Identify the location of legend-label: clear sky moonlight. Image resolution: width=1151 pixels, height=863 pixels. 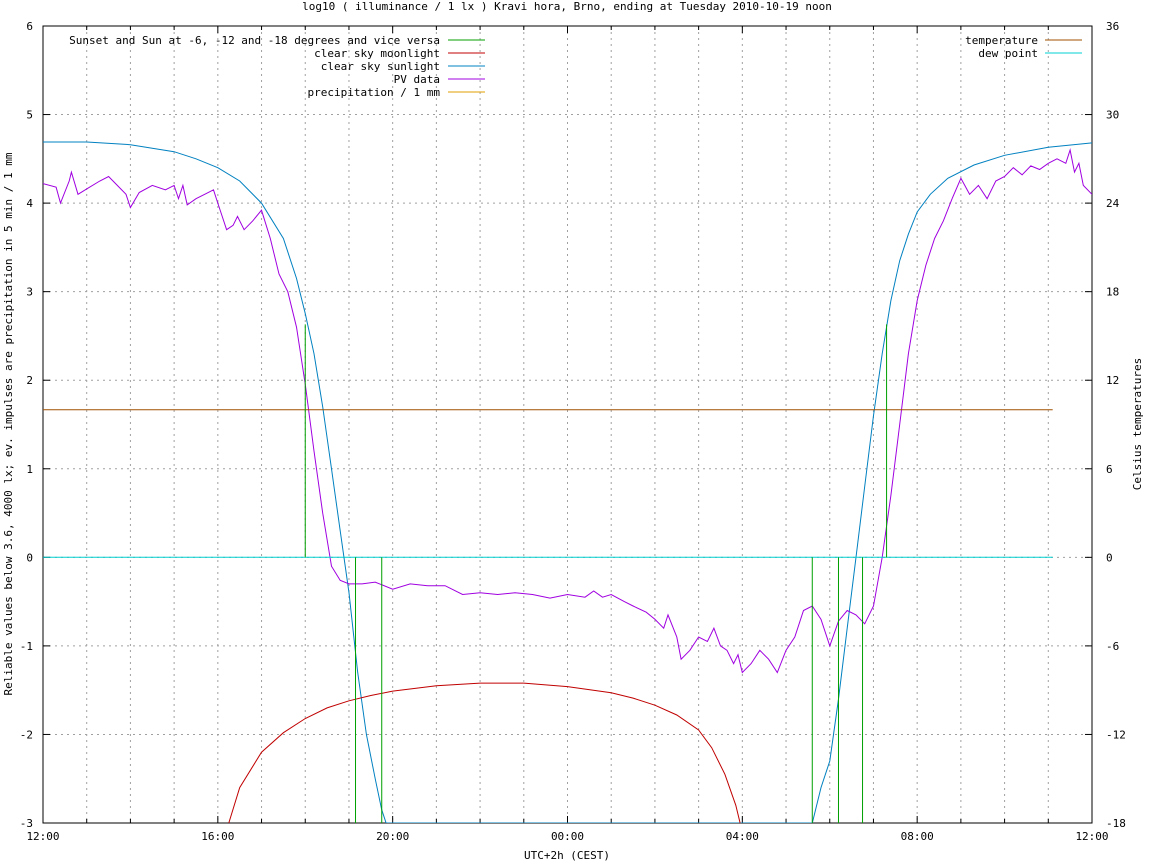
(377, 53).